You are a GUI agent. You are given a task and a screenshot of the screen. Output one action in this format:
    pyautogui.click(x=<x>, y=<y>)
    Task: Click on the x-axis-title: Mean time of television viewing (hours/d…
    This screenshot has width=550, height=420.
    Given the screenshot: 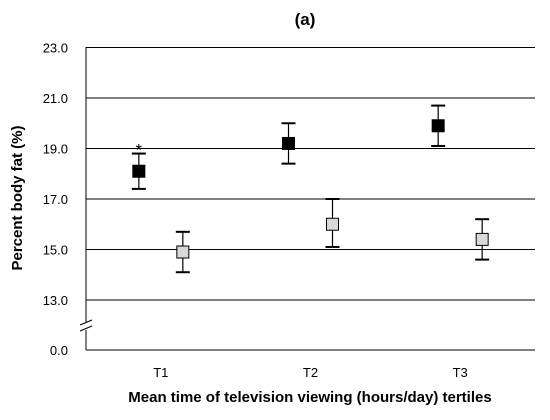 What is the action you would take?
    pyautogui.click(x=309, y=397)
    